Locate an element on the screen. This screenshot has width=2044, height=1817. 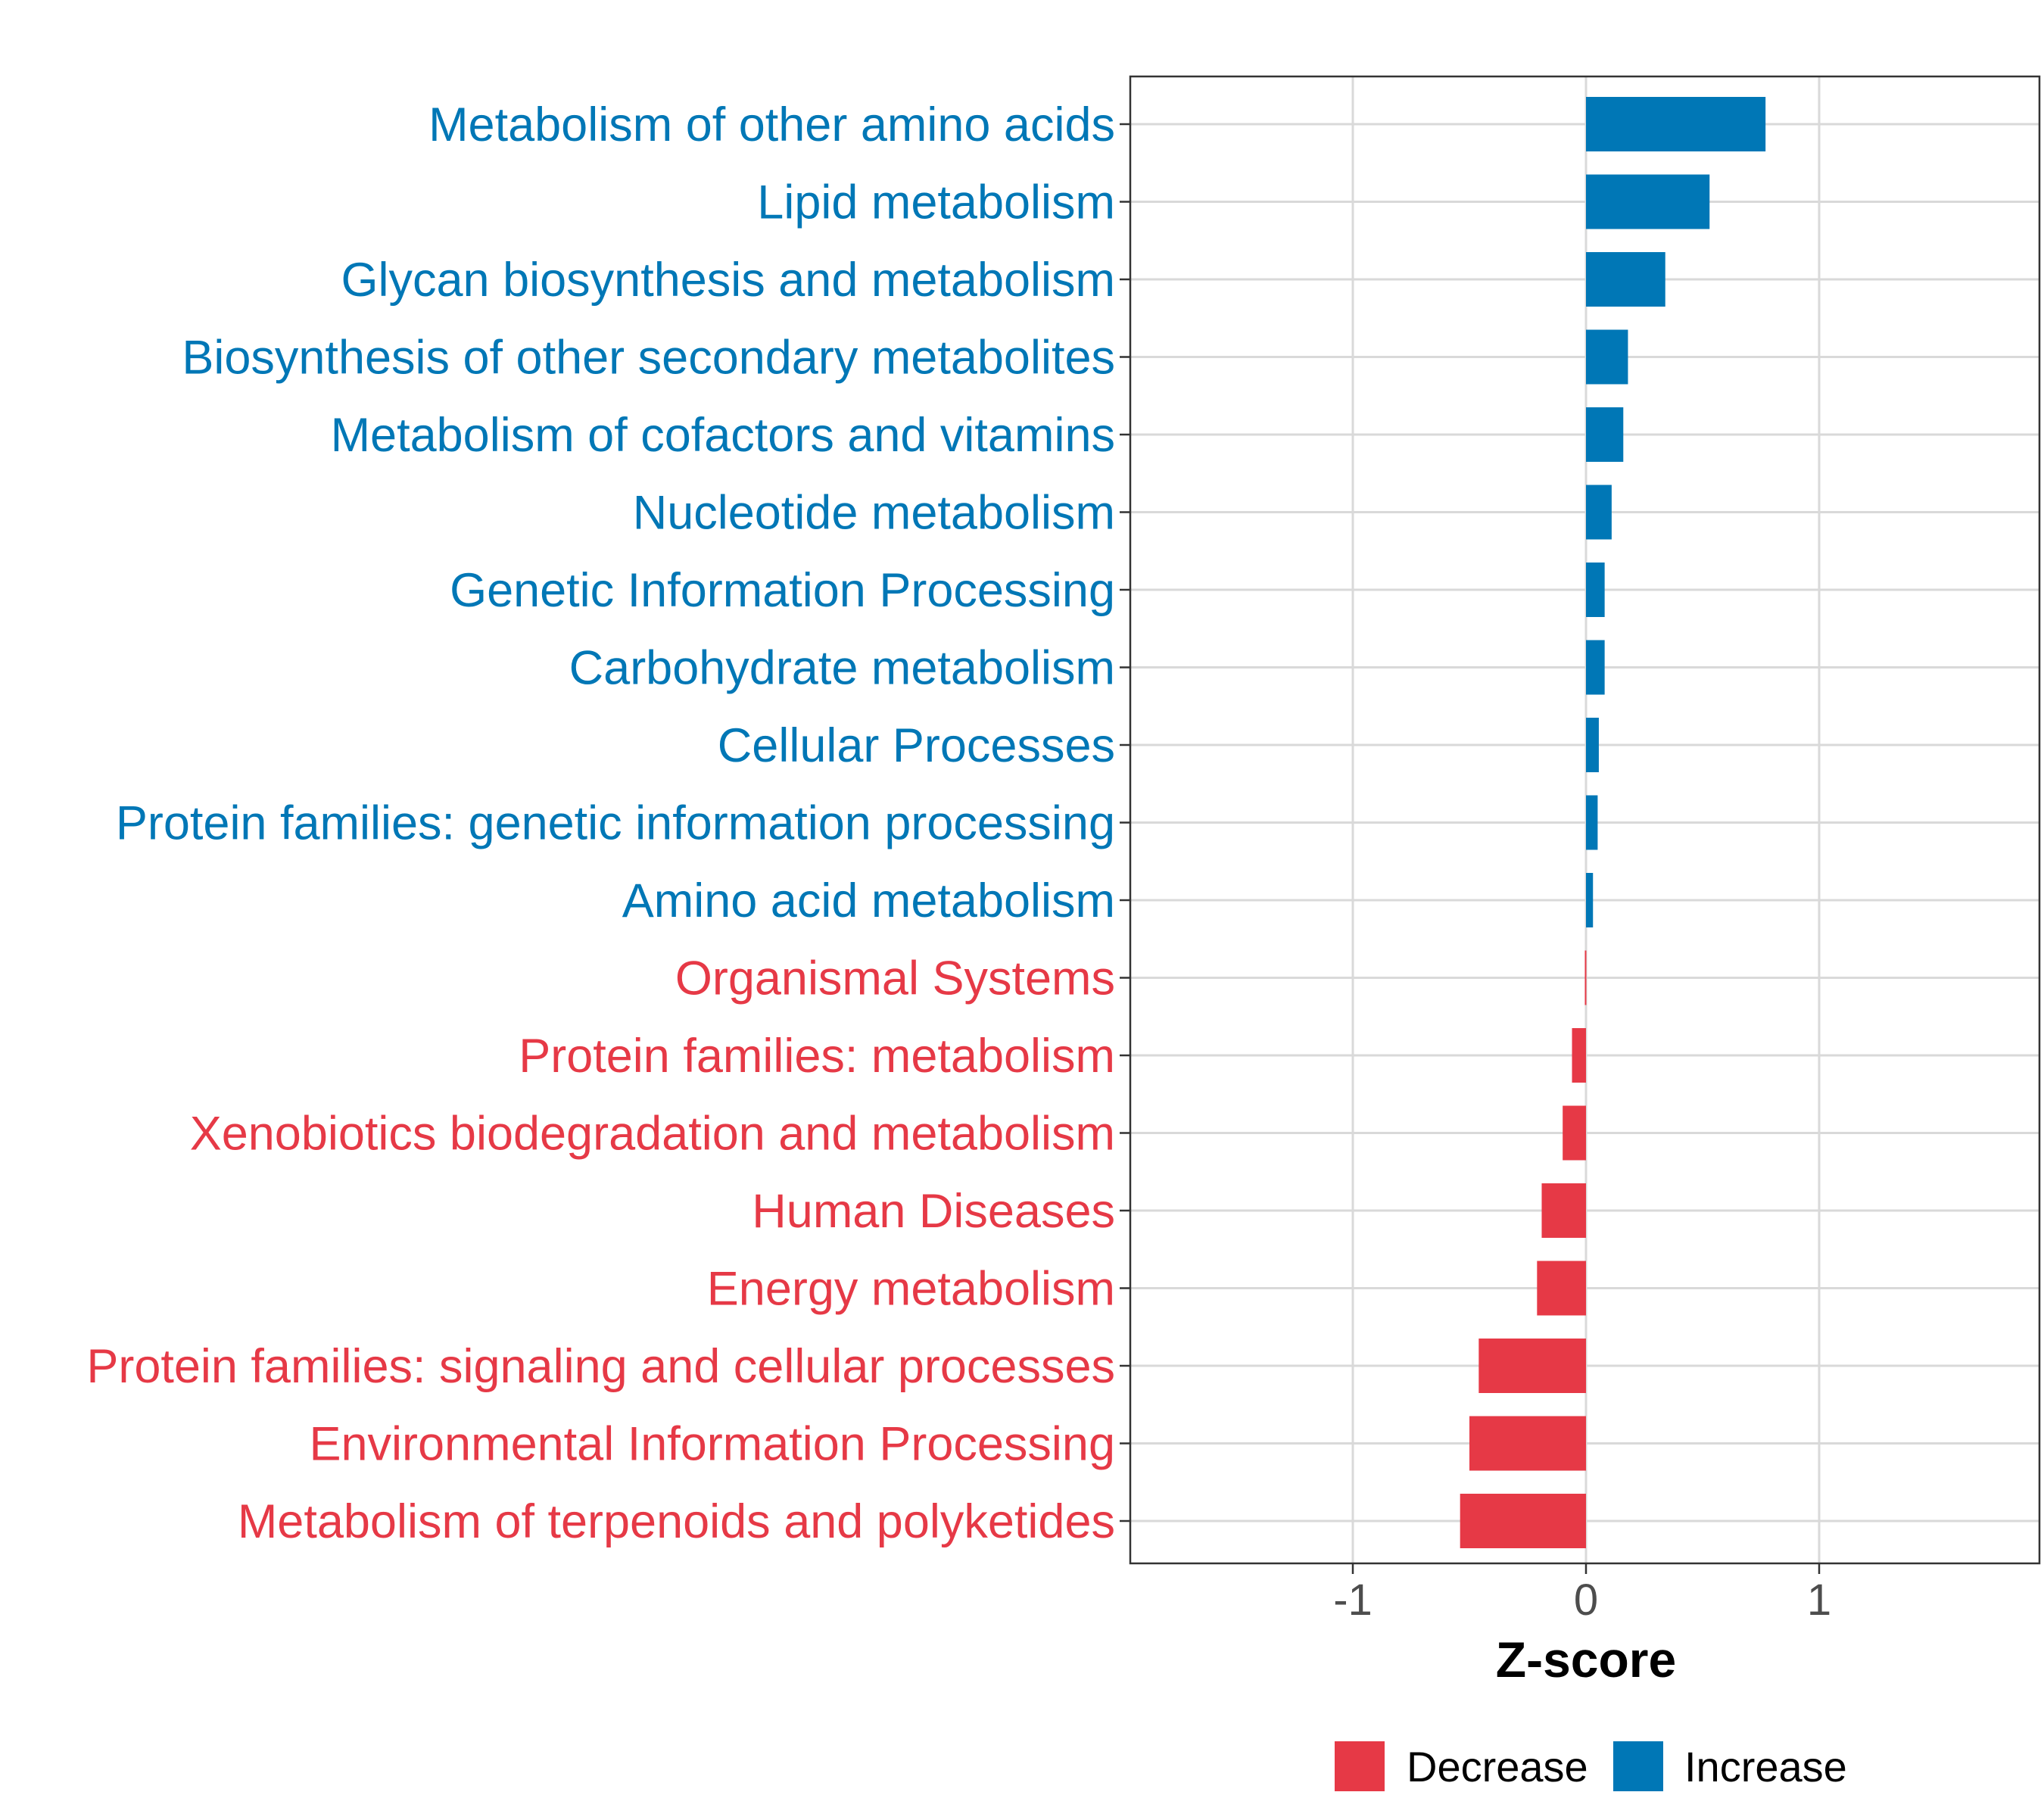
x-axis-ticks: -1 0 1 is located at coordinates (1582, 1594).